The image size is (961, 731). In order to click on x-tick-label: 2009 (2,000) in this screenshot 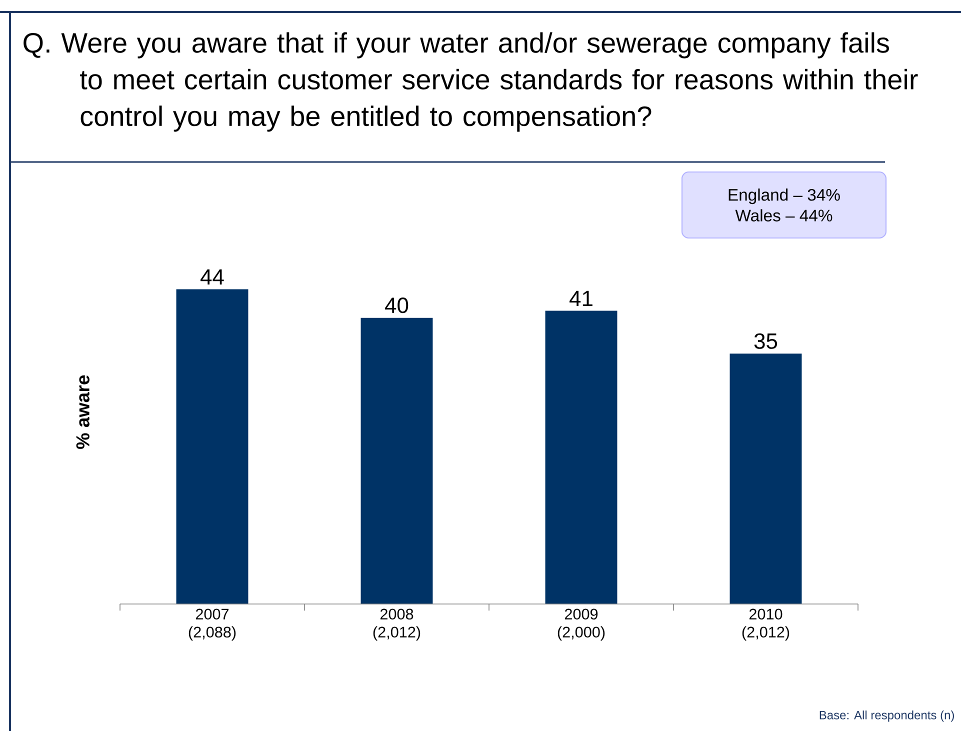, I will do `click(581, 624)`.